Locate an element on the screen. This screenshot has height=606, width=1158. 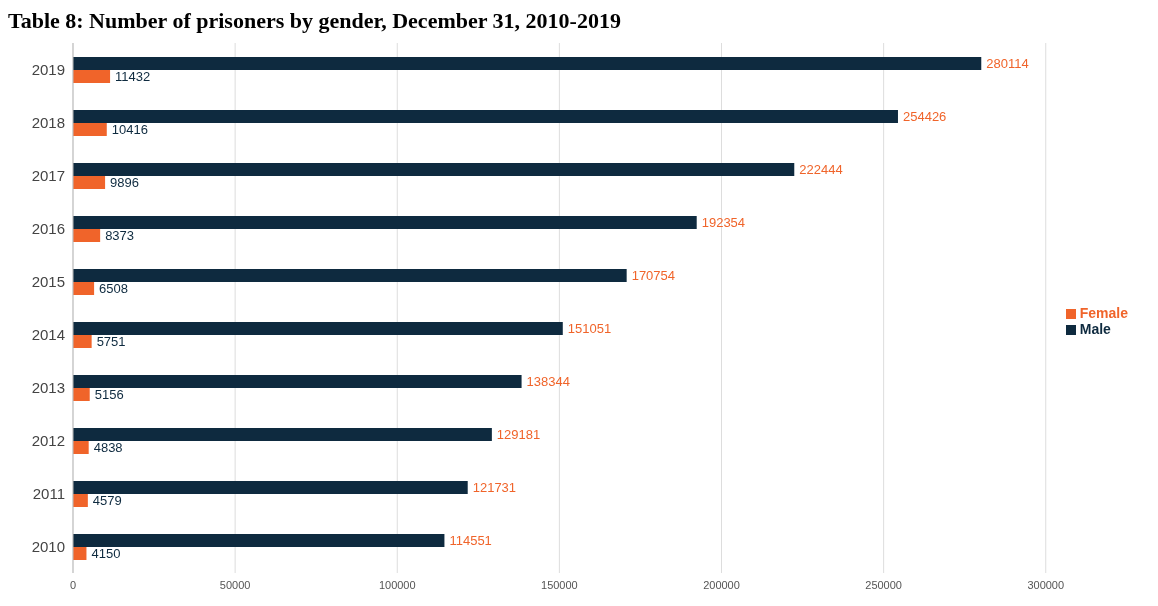
data-label: 4838 is located at coordinates (108, 448).